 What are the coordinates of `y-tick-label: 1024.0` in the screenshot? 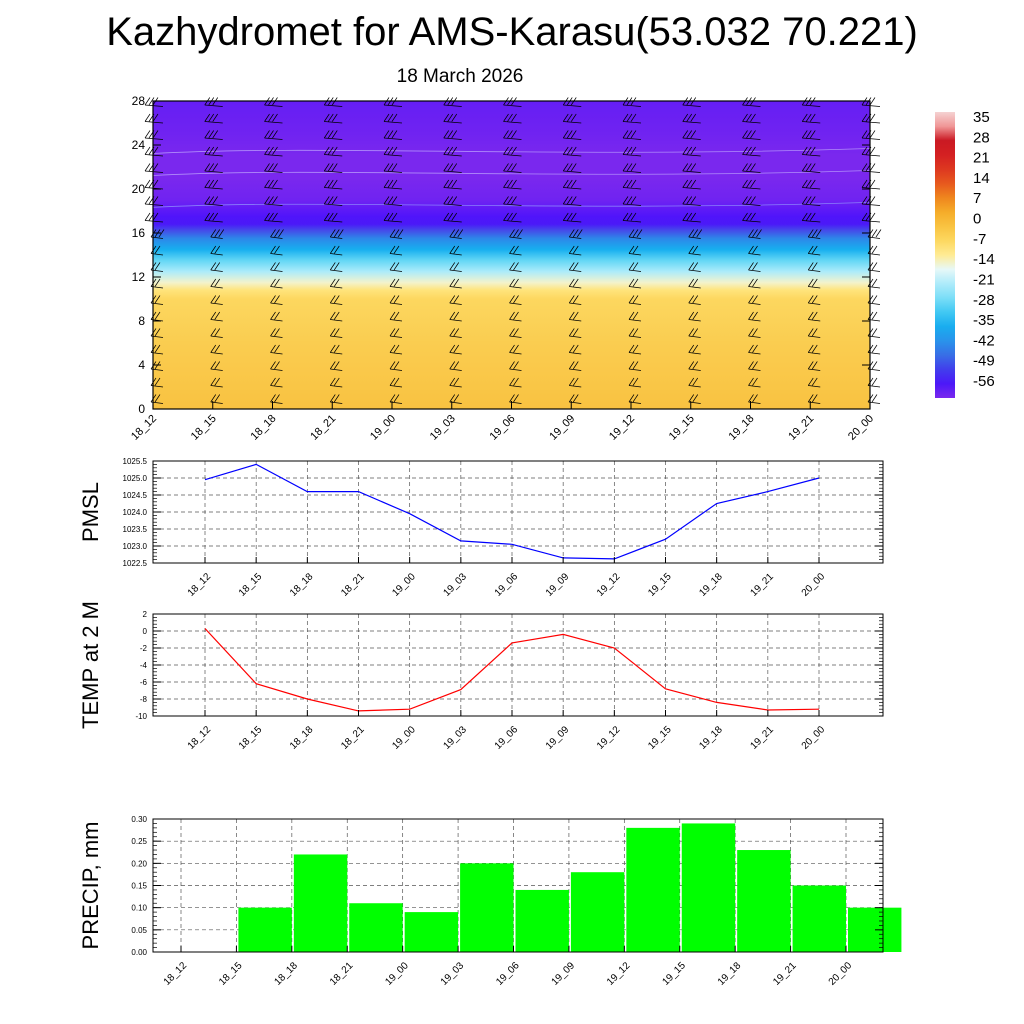 It's located at (135, 512).